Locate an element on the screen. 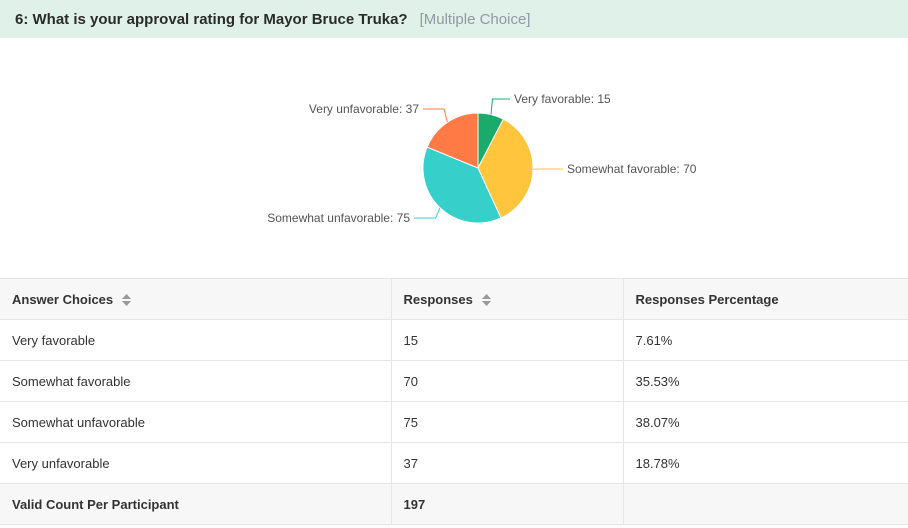  total-row: Valid Count Per Participant 197 is located at coordinates (454, 504).